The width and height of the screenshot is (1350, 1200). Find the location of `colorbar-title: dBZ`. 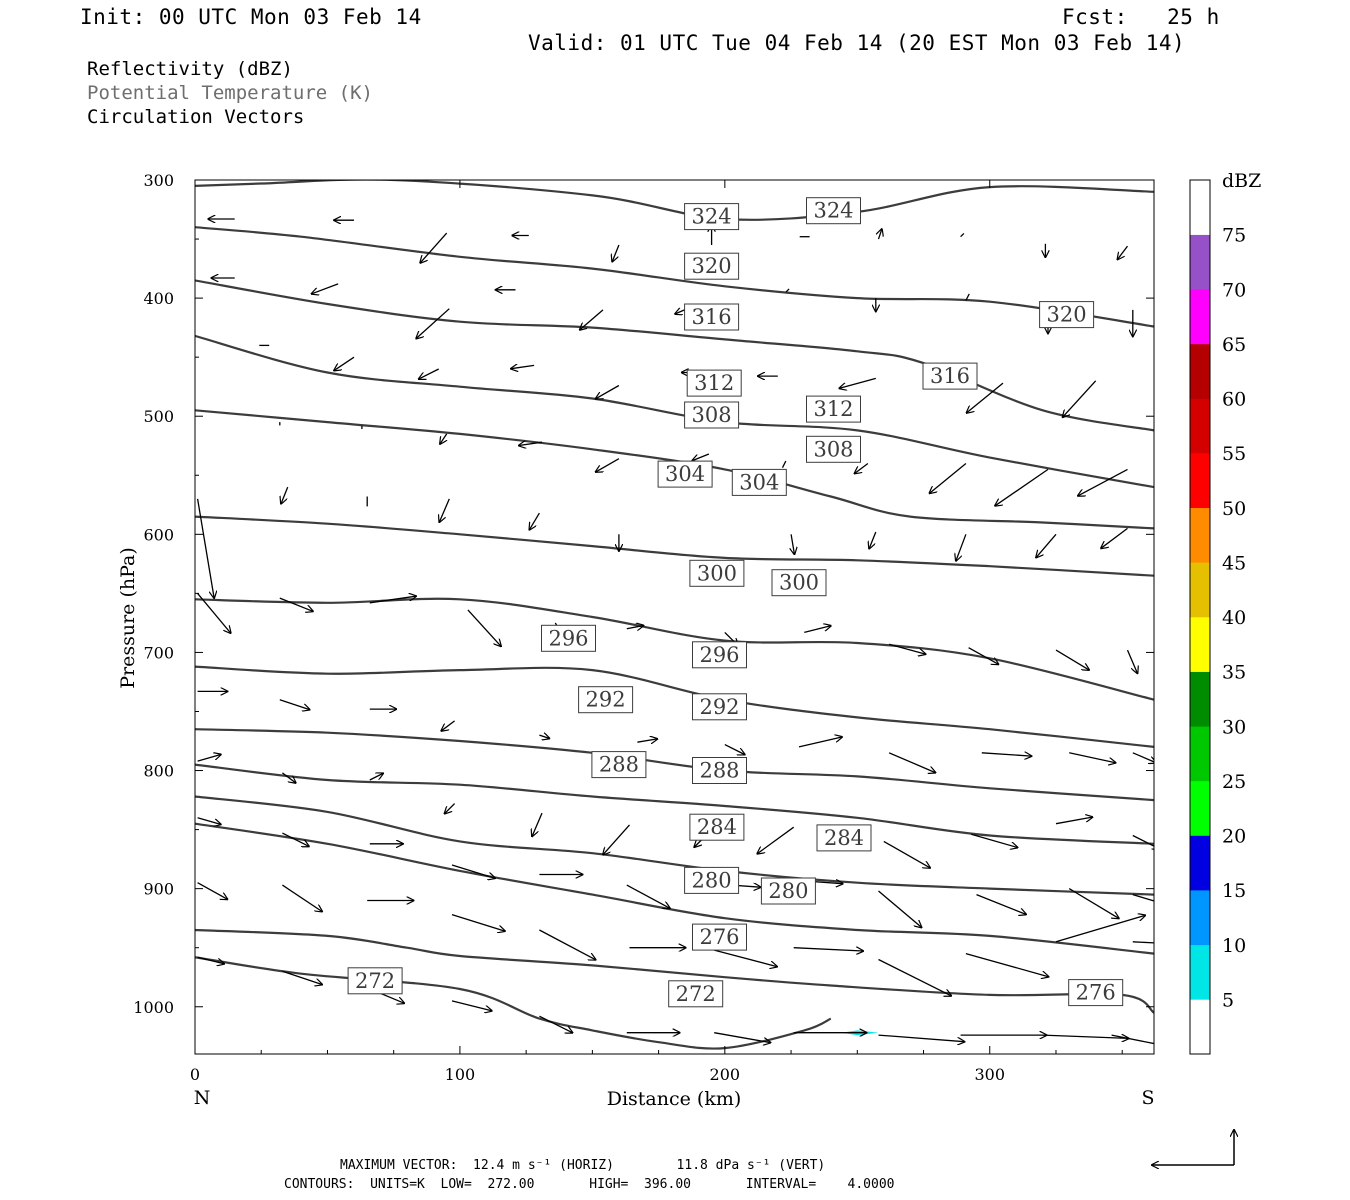

colorbar-title: dBZ is located at coordinates (1241, 181).